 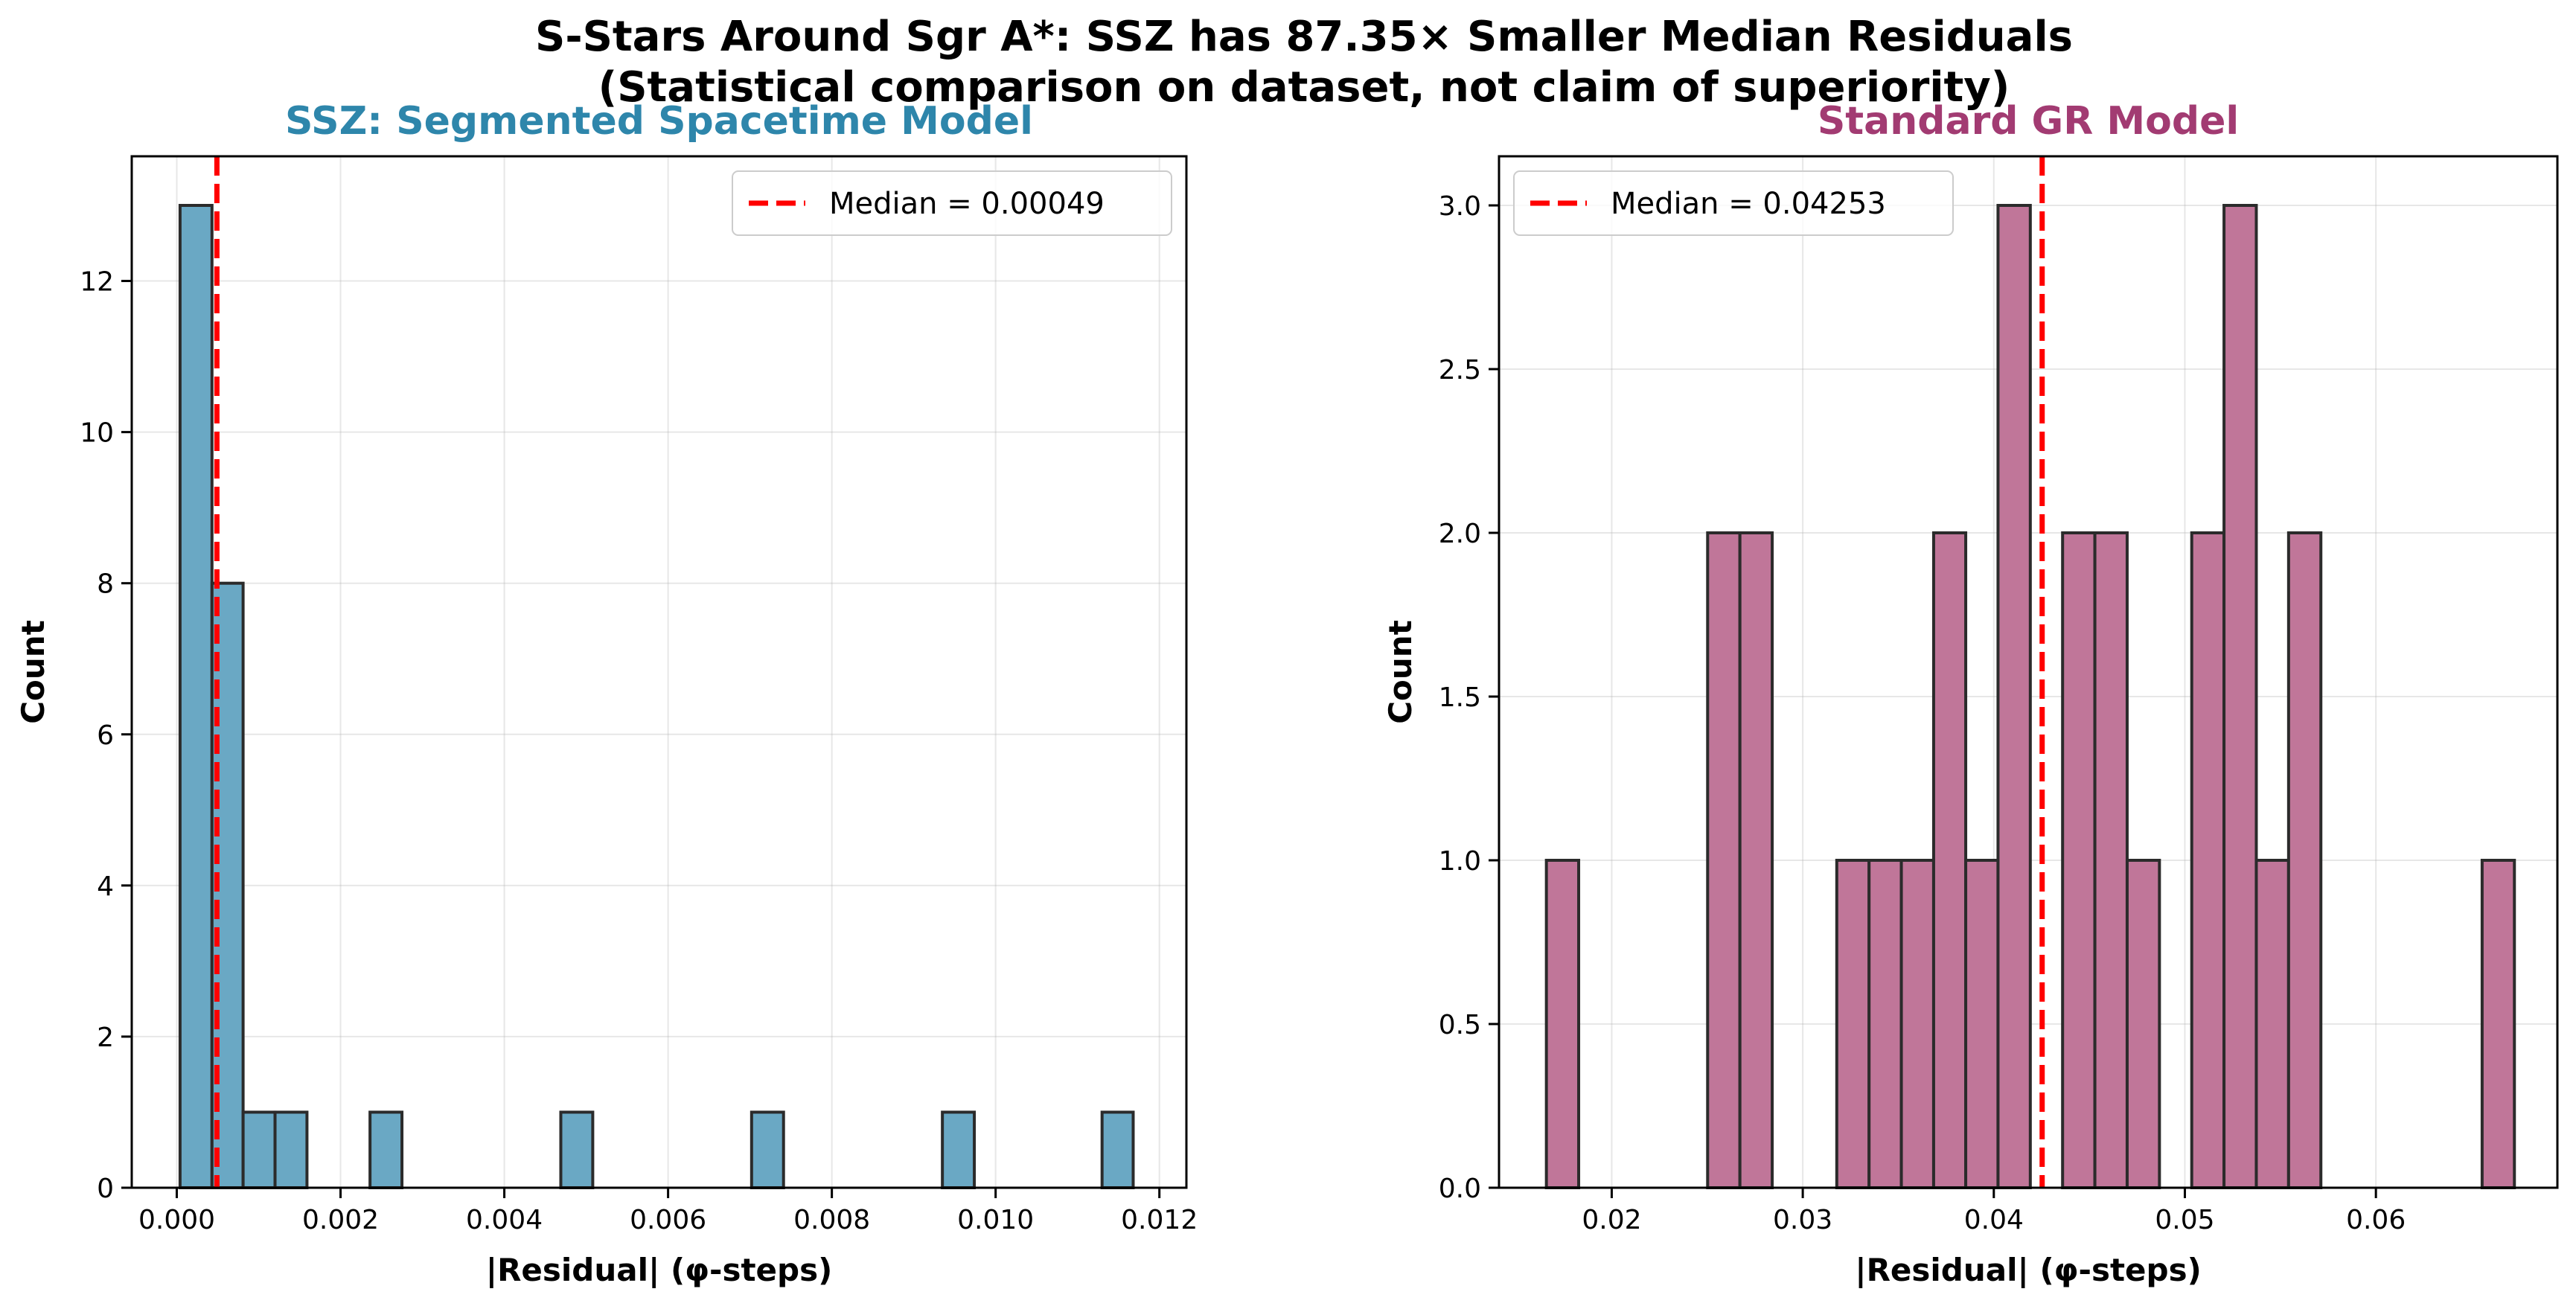 I want to click on ssz-ytick-label-3: 6, so click(x=105, y=735).